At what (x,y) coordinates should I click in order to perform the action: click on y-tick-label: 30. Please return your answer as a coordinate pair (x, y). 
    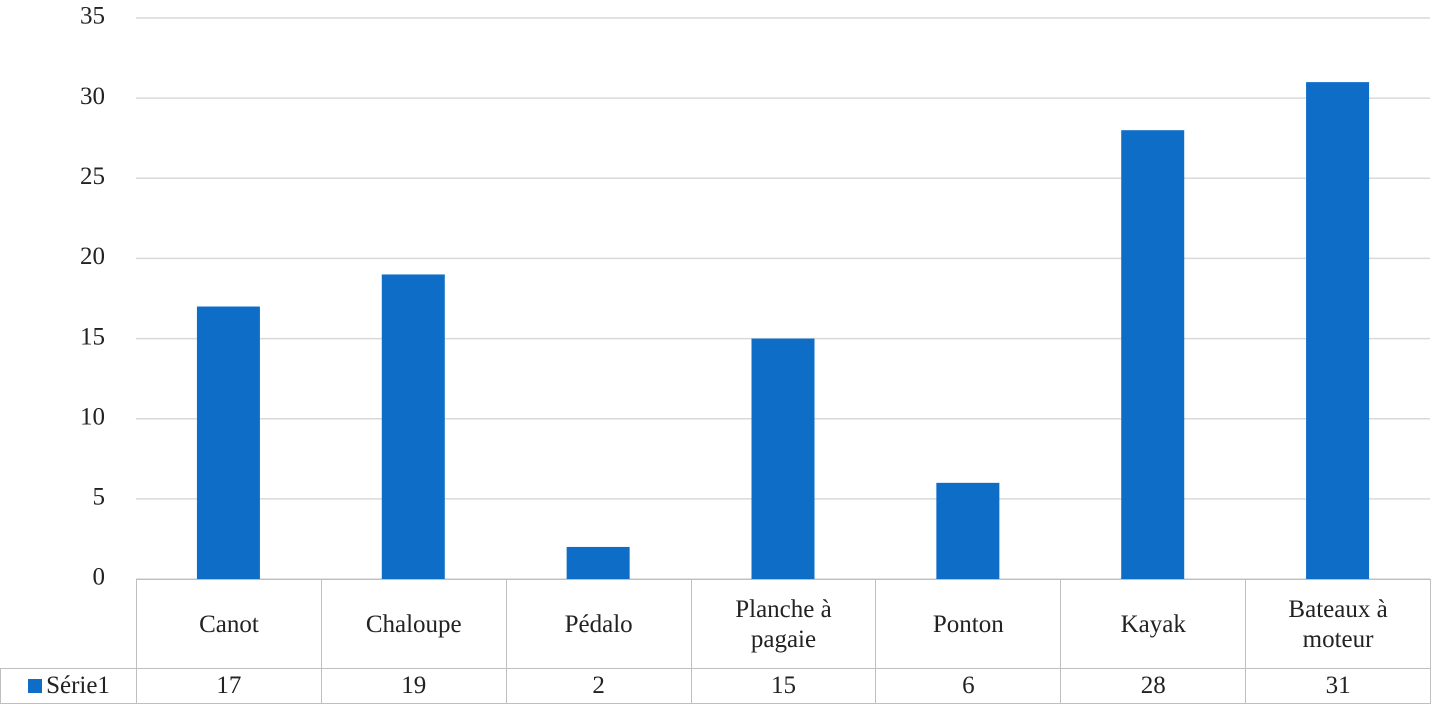
    Looking at the image, I should click on (92, 96).